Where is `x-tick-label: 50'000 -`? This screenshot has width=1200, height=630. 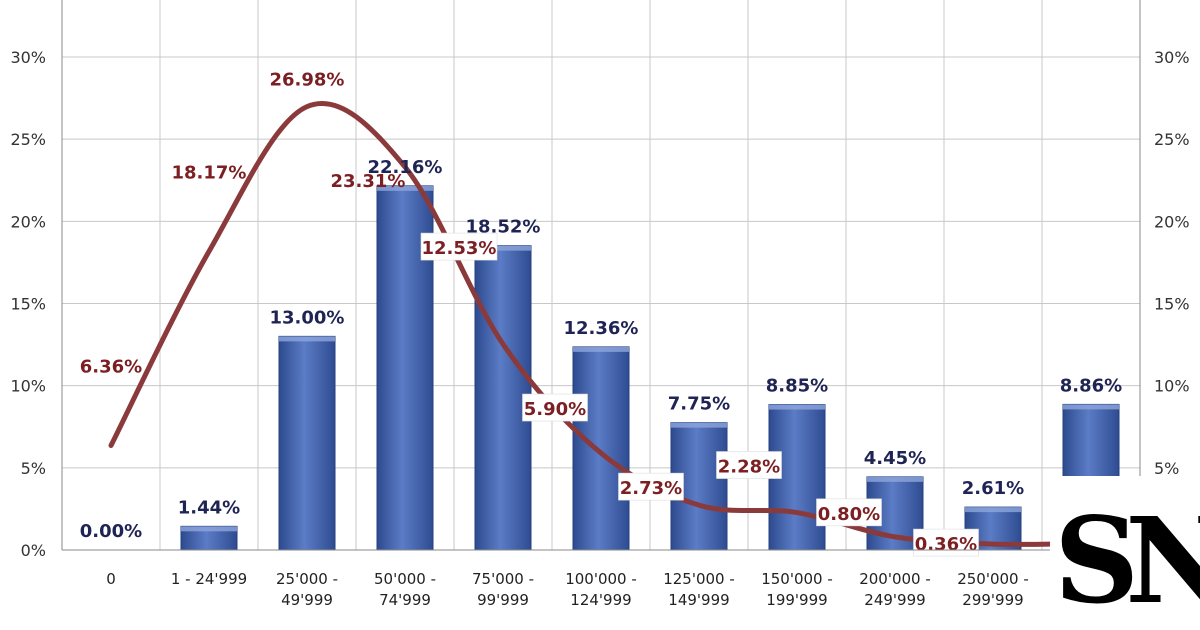
x-tick-label: 50'000 - is located at coordinates (405, 579).